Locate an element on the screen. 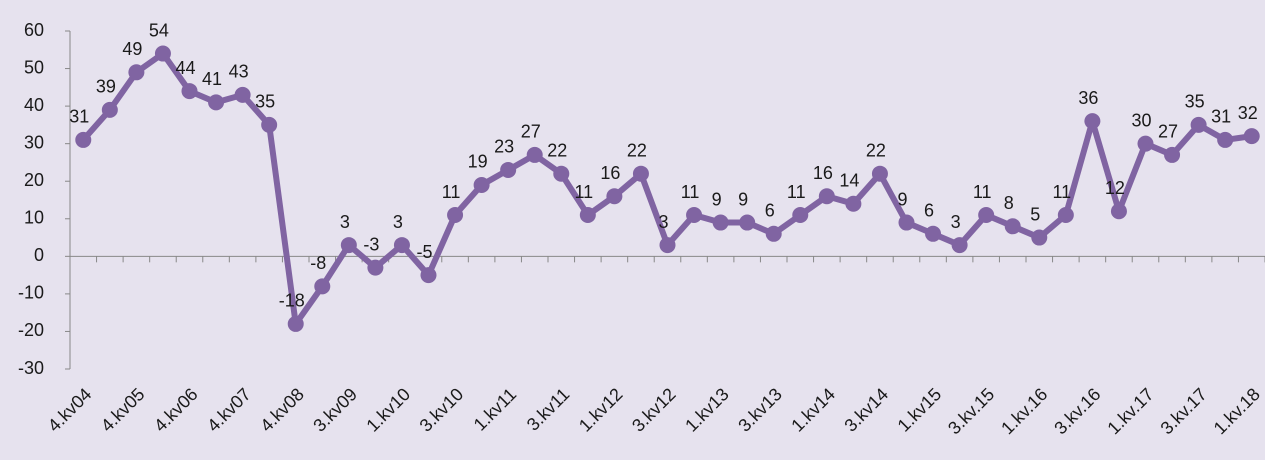 Image resolution: width=1265 pixels, height=460 pixels. x-tick-label: 1.kv.16 is located at coordinates (1024, 411).